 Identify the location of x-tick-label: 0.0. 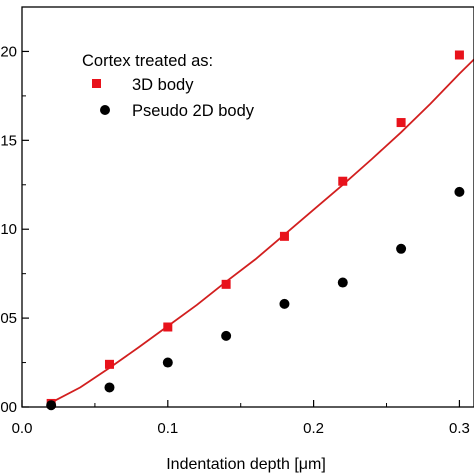
(22, 428).